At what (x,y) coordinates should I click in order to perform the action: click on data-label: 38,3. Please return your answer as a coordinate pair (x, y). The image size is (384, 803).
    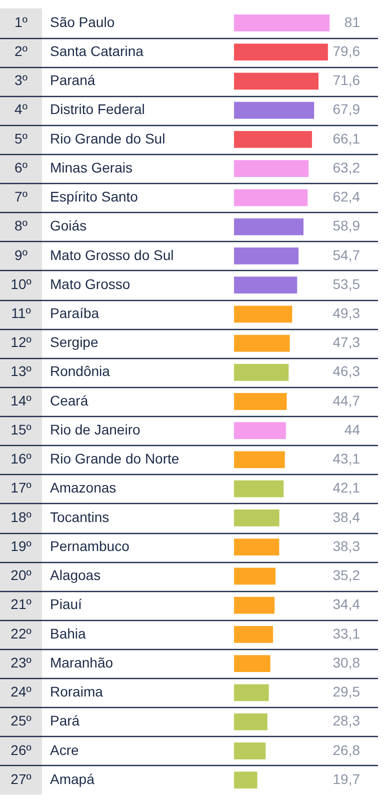
    Looking at the image, I should click on (346, 546).